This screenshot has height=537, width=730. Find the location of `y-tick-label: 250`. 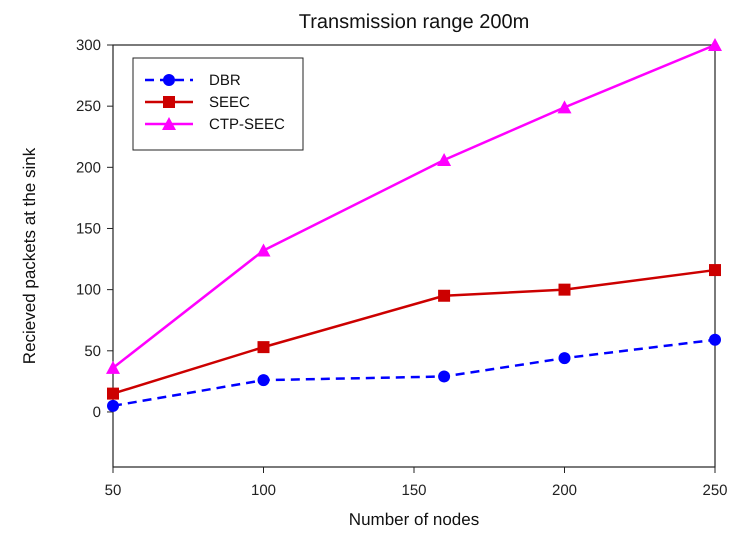

y-tick-label: 250 is located at coordinates (88, 107).